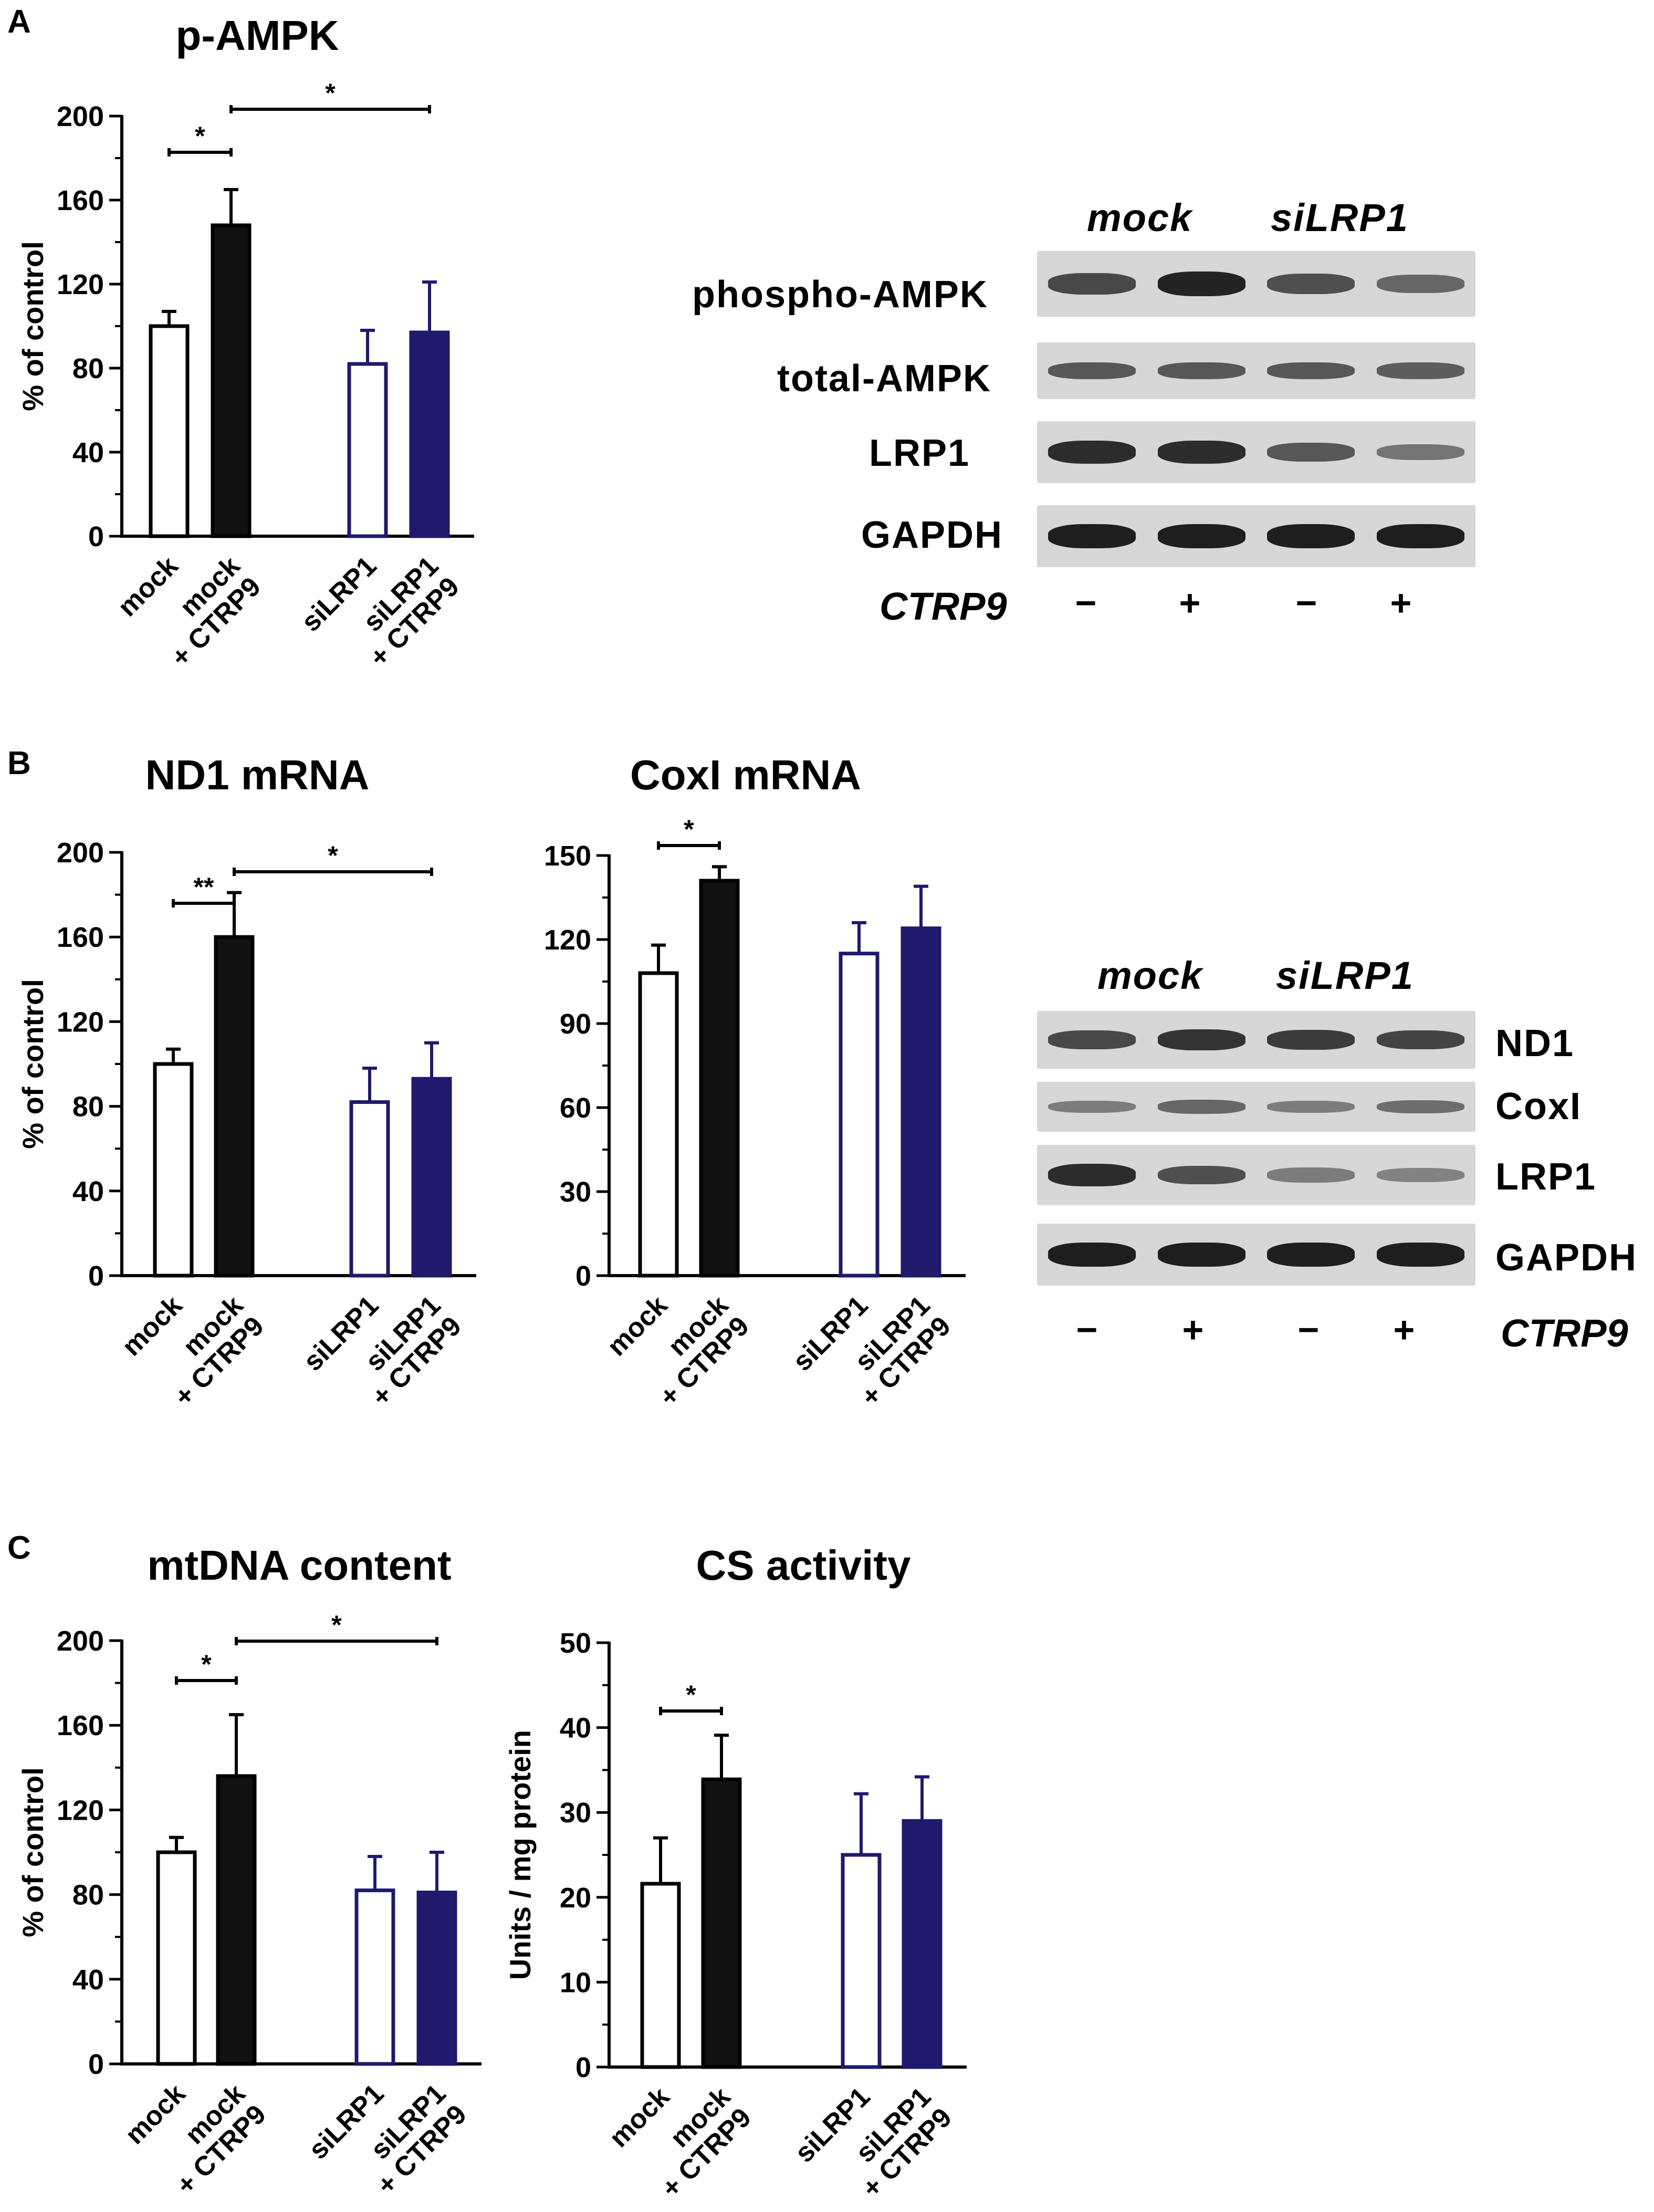  I want to click on blot-b-label-nd1: ND1, so click(1535, 1043).